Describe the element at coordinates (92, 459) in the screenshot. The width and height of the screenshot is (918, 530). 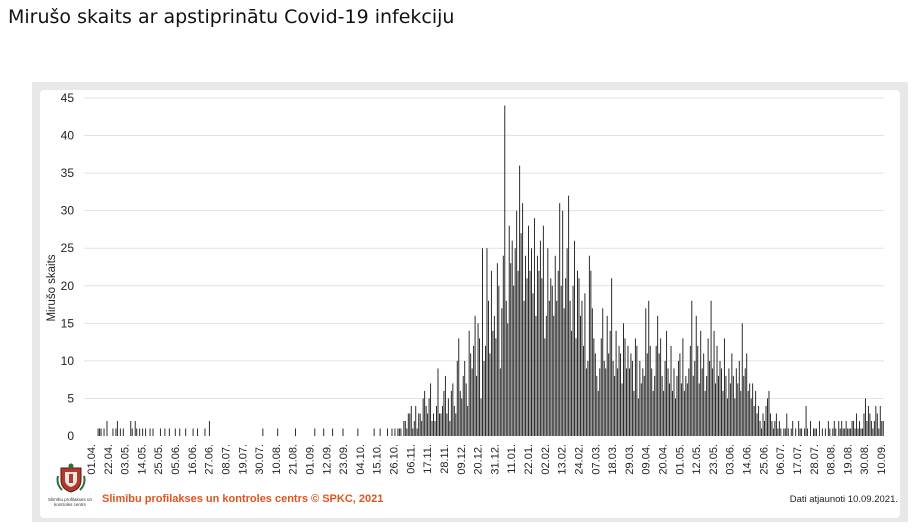
I see `x-tick-label: 01.04.` at that location.